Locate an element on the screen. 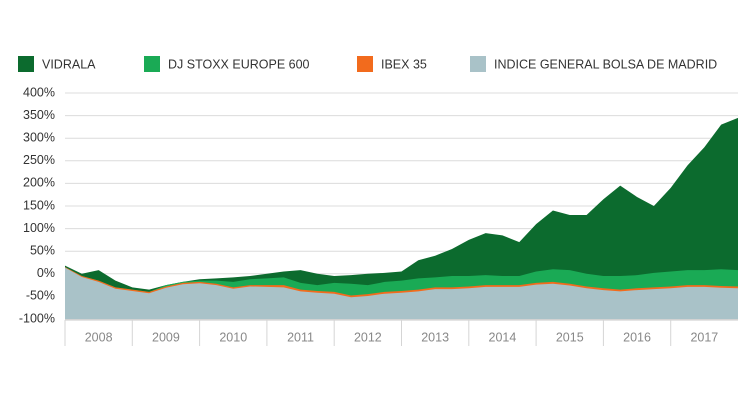 The image size is (740, 405). x-tick-label: 2016 is located at coordinates (637, 337).